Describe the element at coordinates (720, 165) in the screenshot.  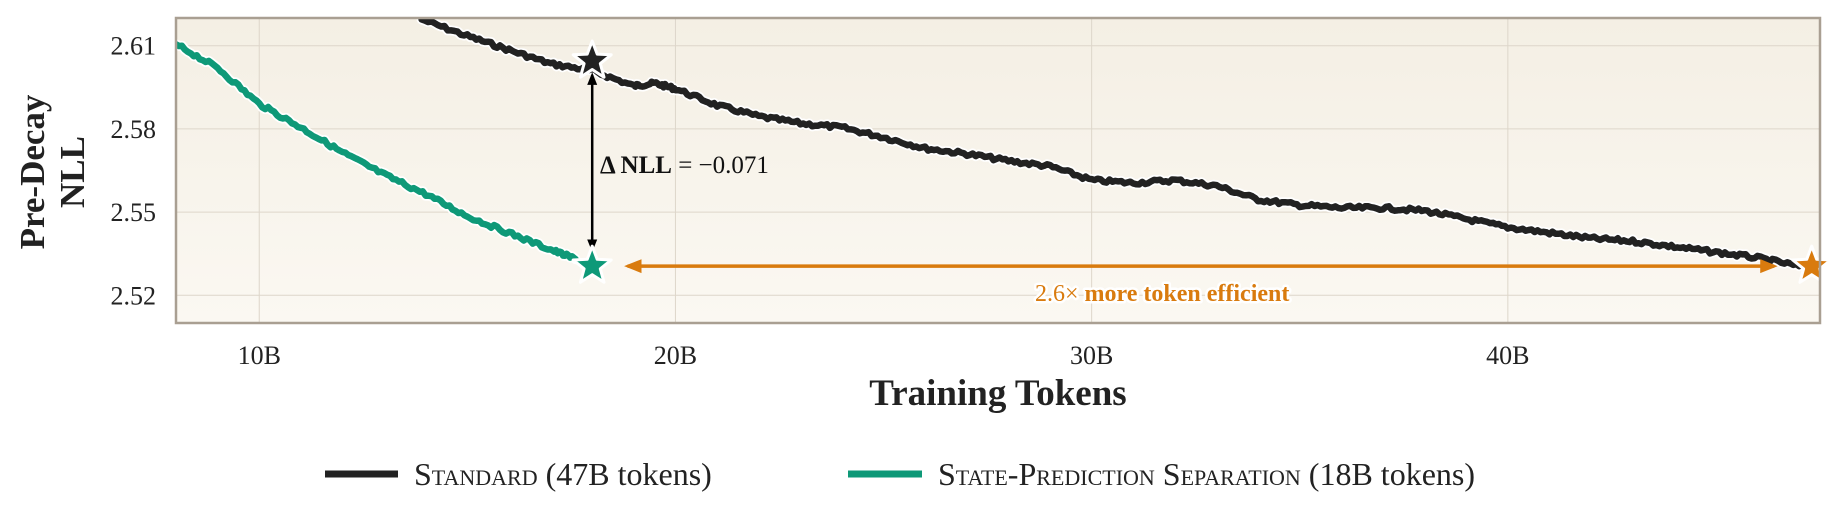
I see `delta-nll-value: = −0.071` at that location.